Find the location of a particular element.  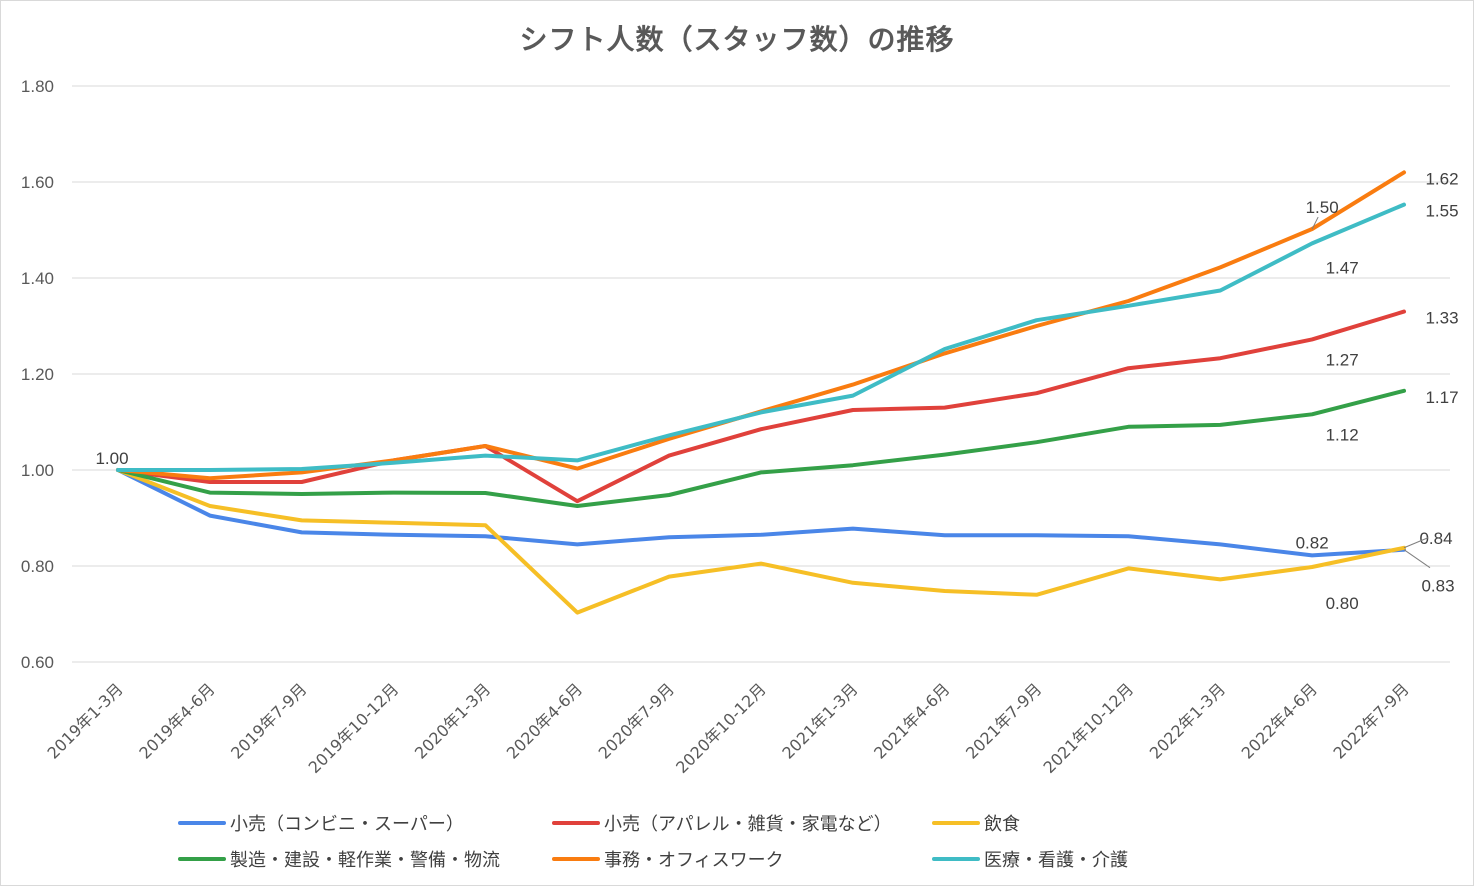

x-tick-label: 2019年10-12月 is located at coordinates (354, 728).